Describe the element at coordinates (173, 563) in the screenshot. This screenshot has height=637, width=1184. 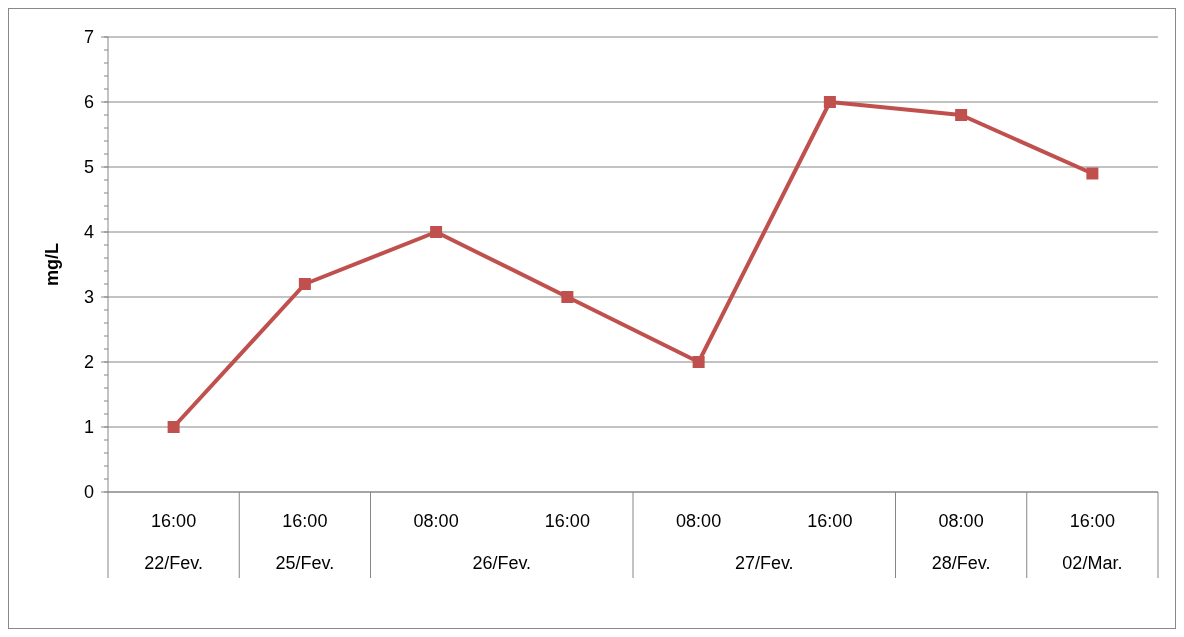
I see `text: 22/Fev.` at that location.